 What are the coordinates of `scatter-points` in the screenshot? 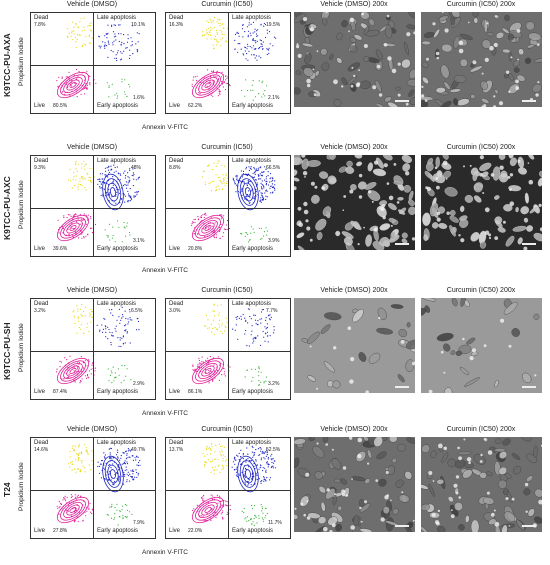 It's located at (234, 59).